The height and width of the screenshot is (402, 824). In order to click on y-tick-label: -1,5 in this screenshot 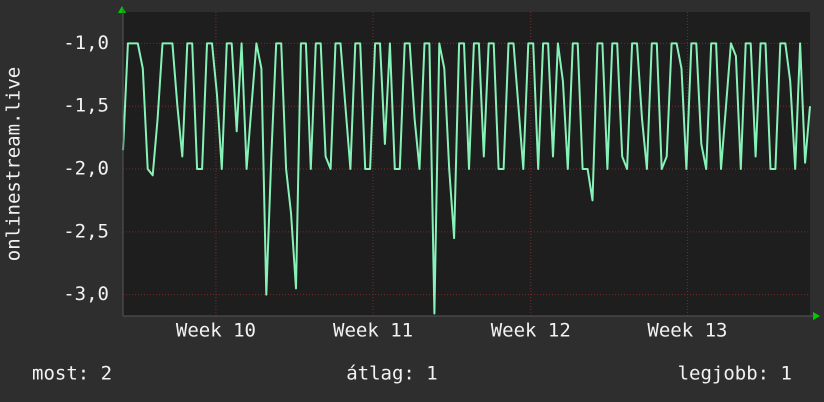, I will do `click(86, 106)`.